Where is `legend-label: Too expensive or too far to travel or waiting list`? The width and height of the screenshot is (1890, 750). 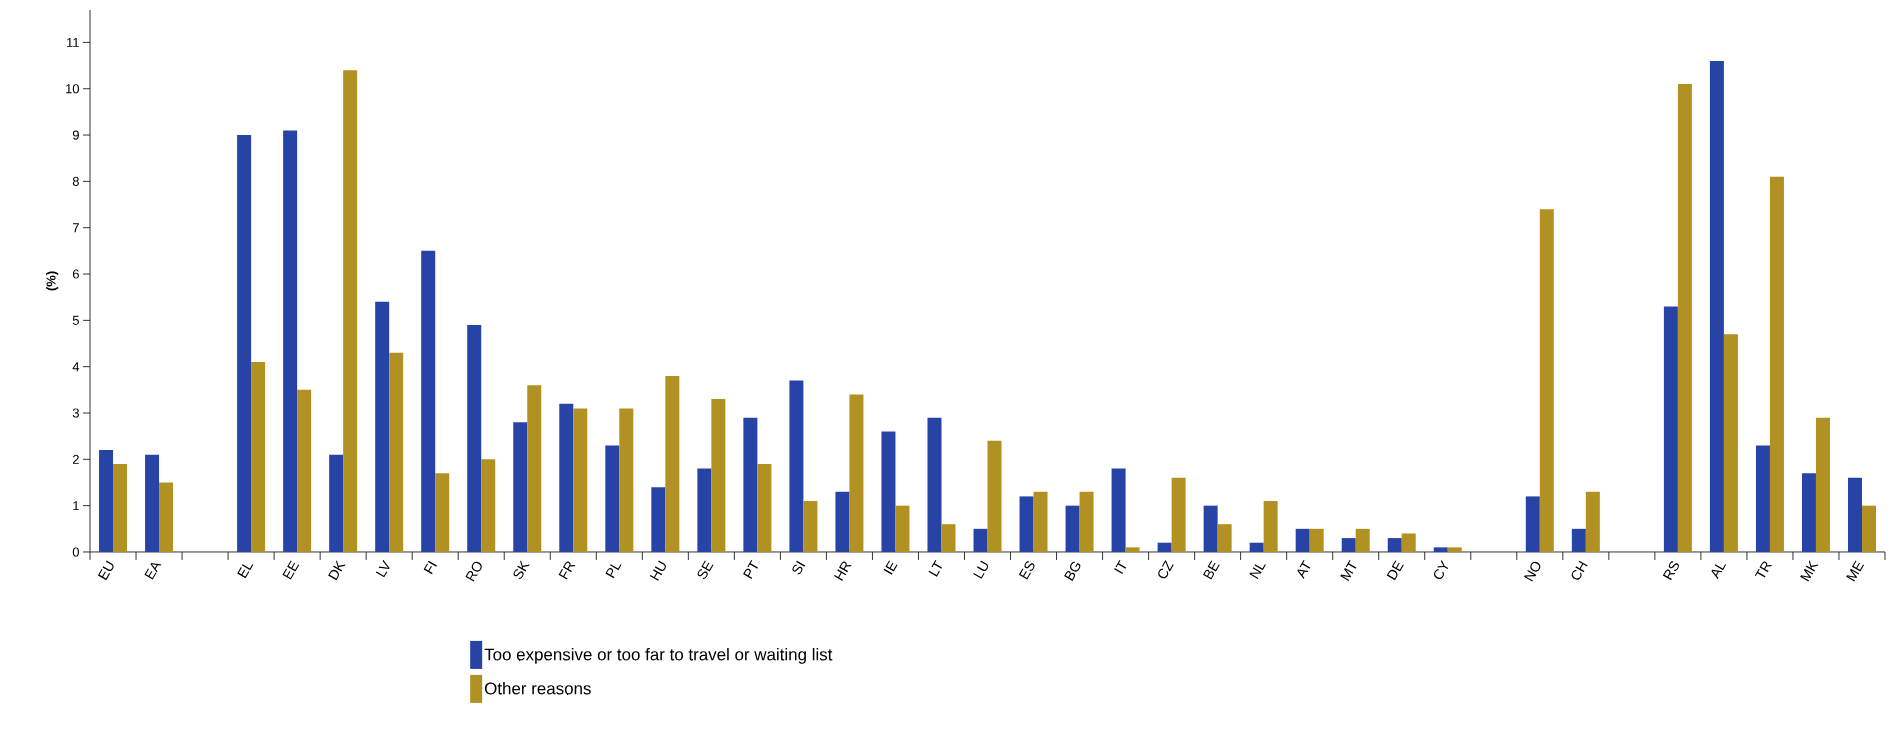
legend-label: Too expensive or too far to travel or waiting list is located at coordinates (658, 656).